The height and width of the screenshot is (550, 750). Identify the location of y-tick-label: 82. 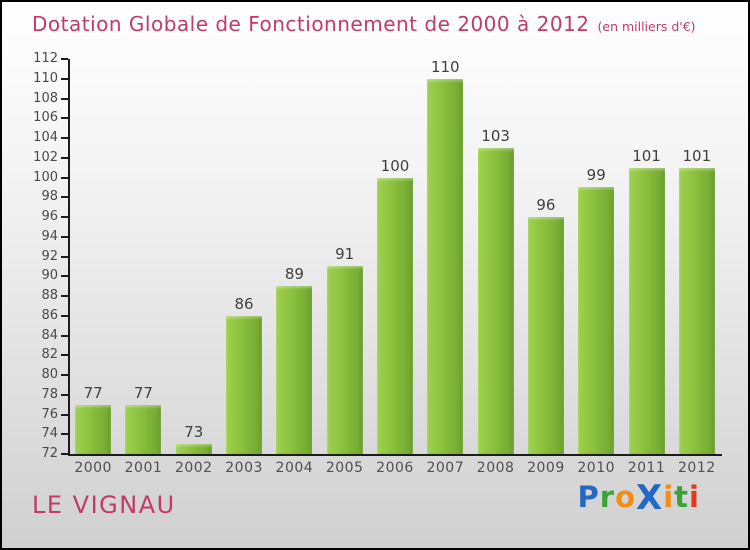
(49, 355).